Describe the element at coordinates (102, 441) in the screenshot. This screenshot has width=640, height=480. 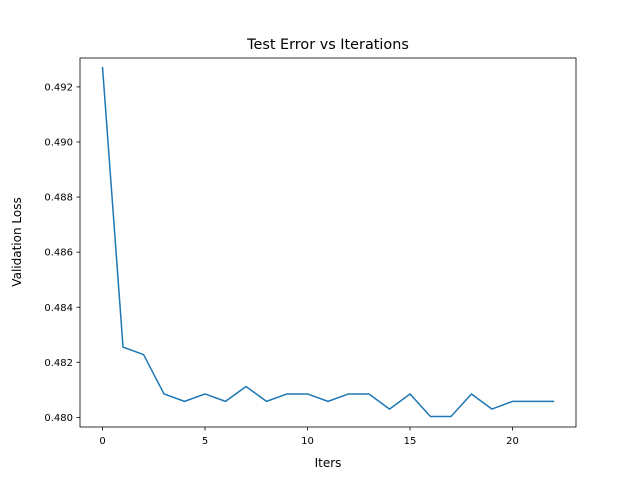
I see `x-tick-label-0: 0` at that location.